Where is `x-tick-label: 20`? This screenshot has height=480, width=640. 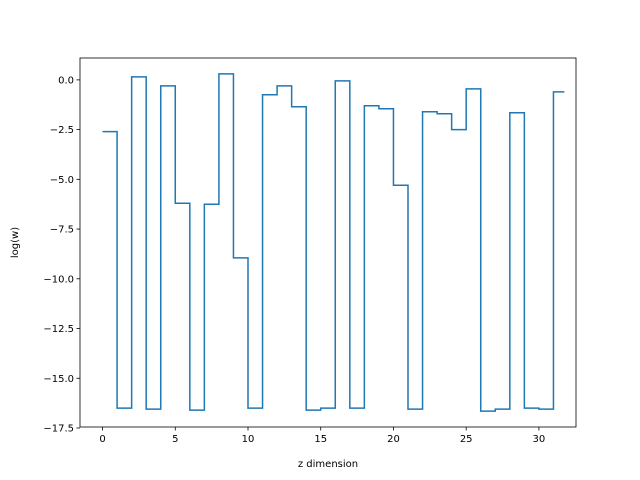 x-tick-label: 20 is located at coordinates (393, 439).